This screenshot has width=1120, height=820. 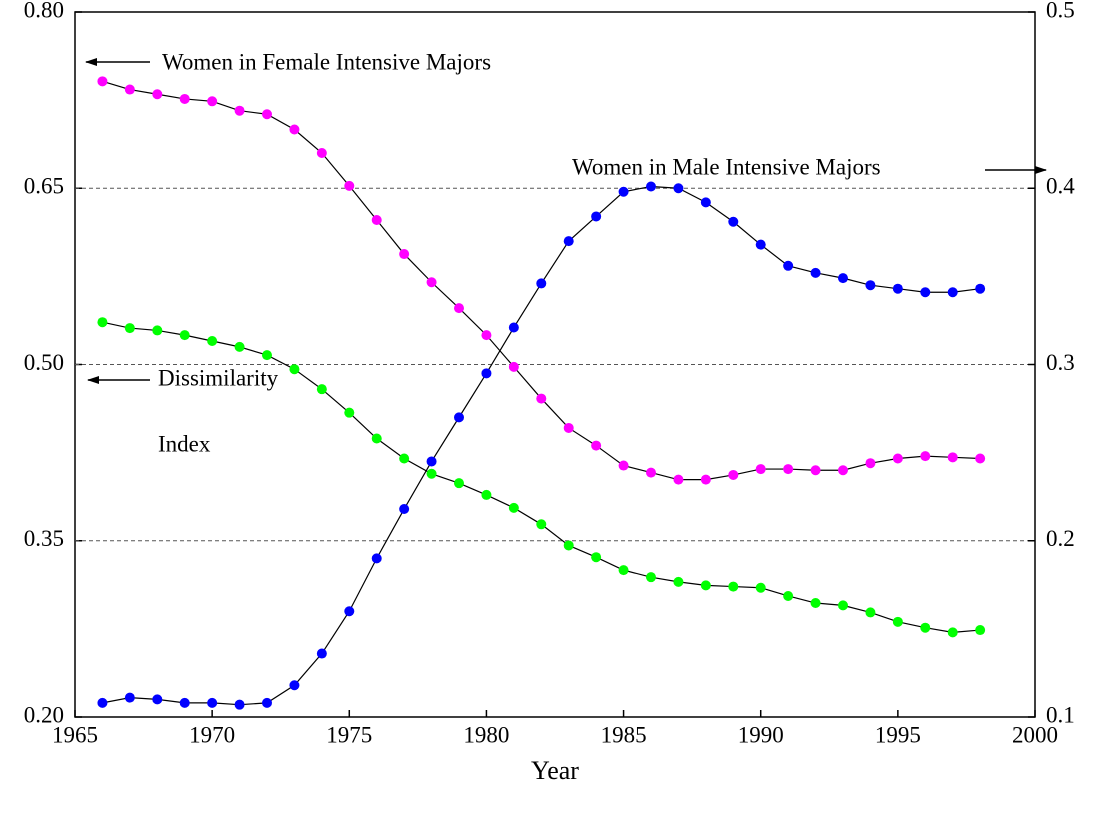 I want to click on x-tick-label: 1990, so click(x=761, y=734).